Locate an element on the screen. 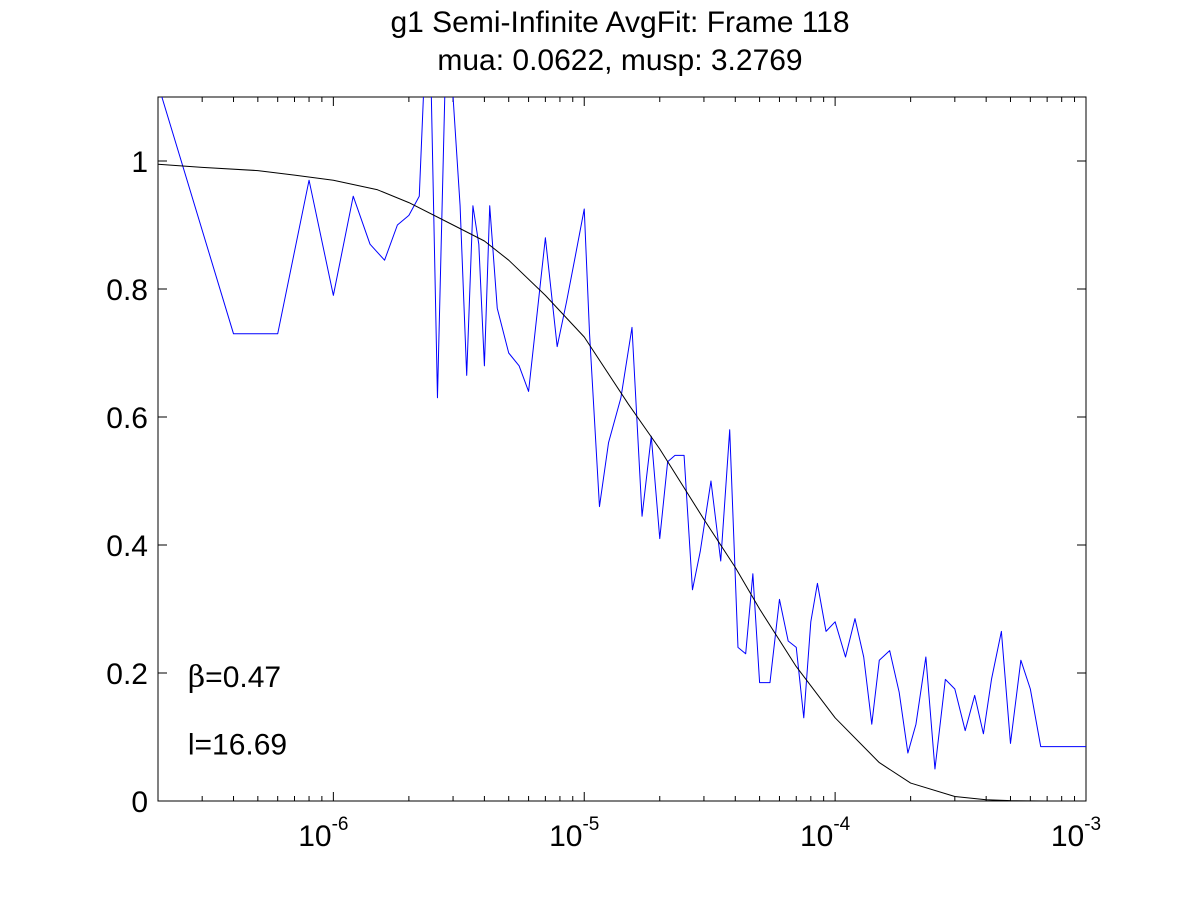 This screenshot has width=1200, height=900. y-tick-label: 1 is located at coordinates (139, 162).